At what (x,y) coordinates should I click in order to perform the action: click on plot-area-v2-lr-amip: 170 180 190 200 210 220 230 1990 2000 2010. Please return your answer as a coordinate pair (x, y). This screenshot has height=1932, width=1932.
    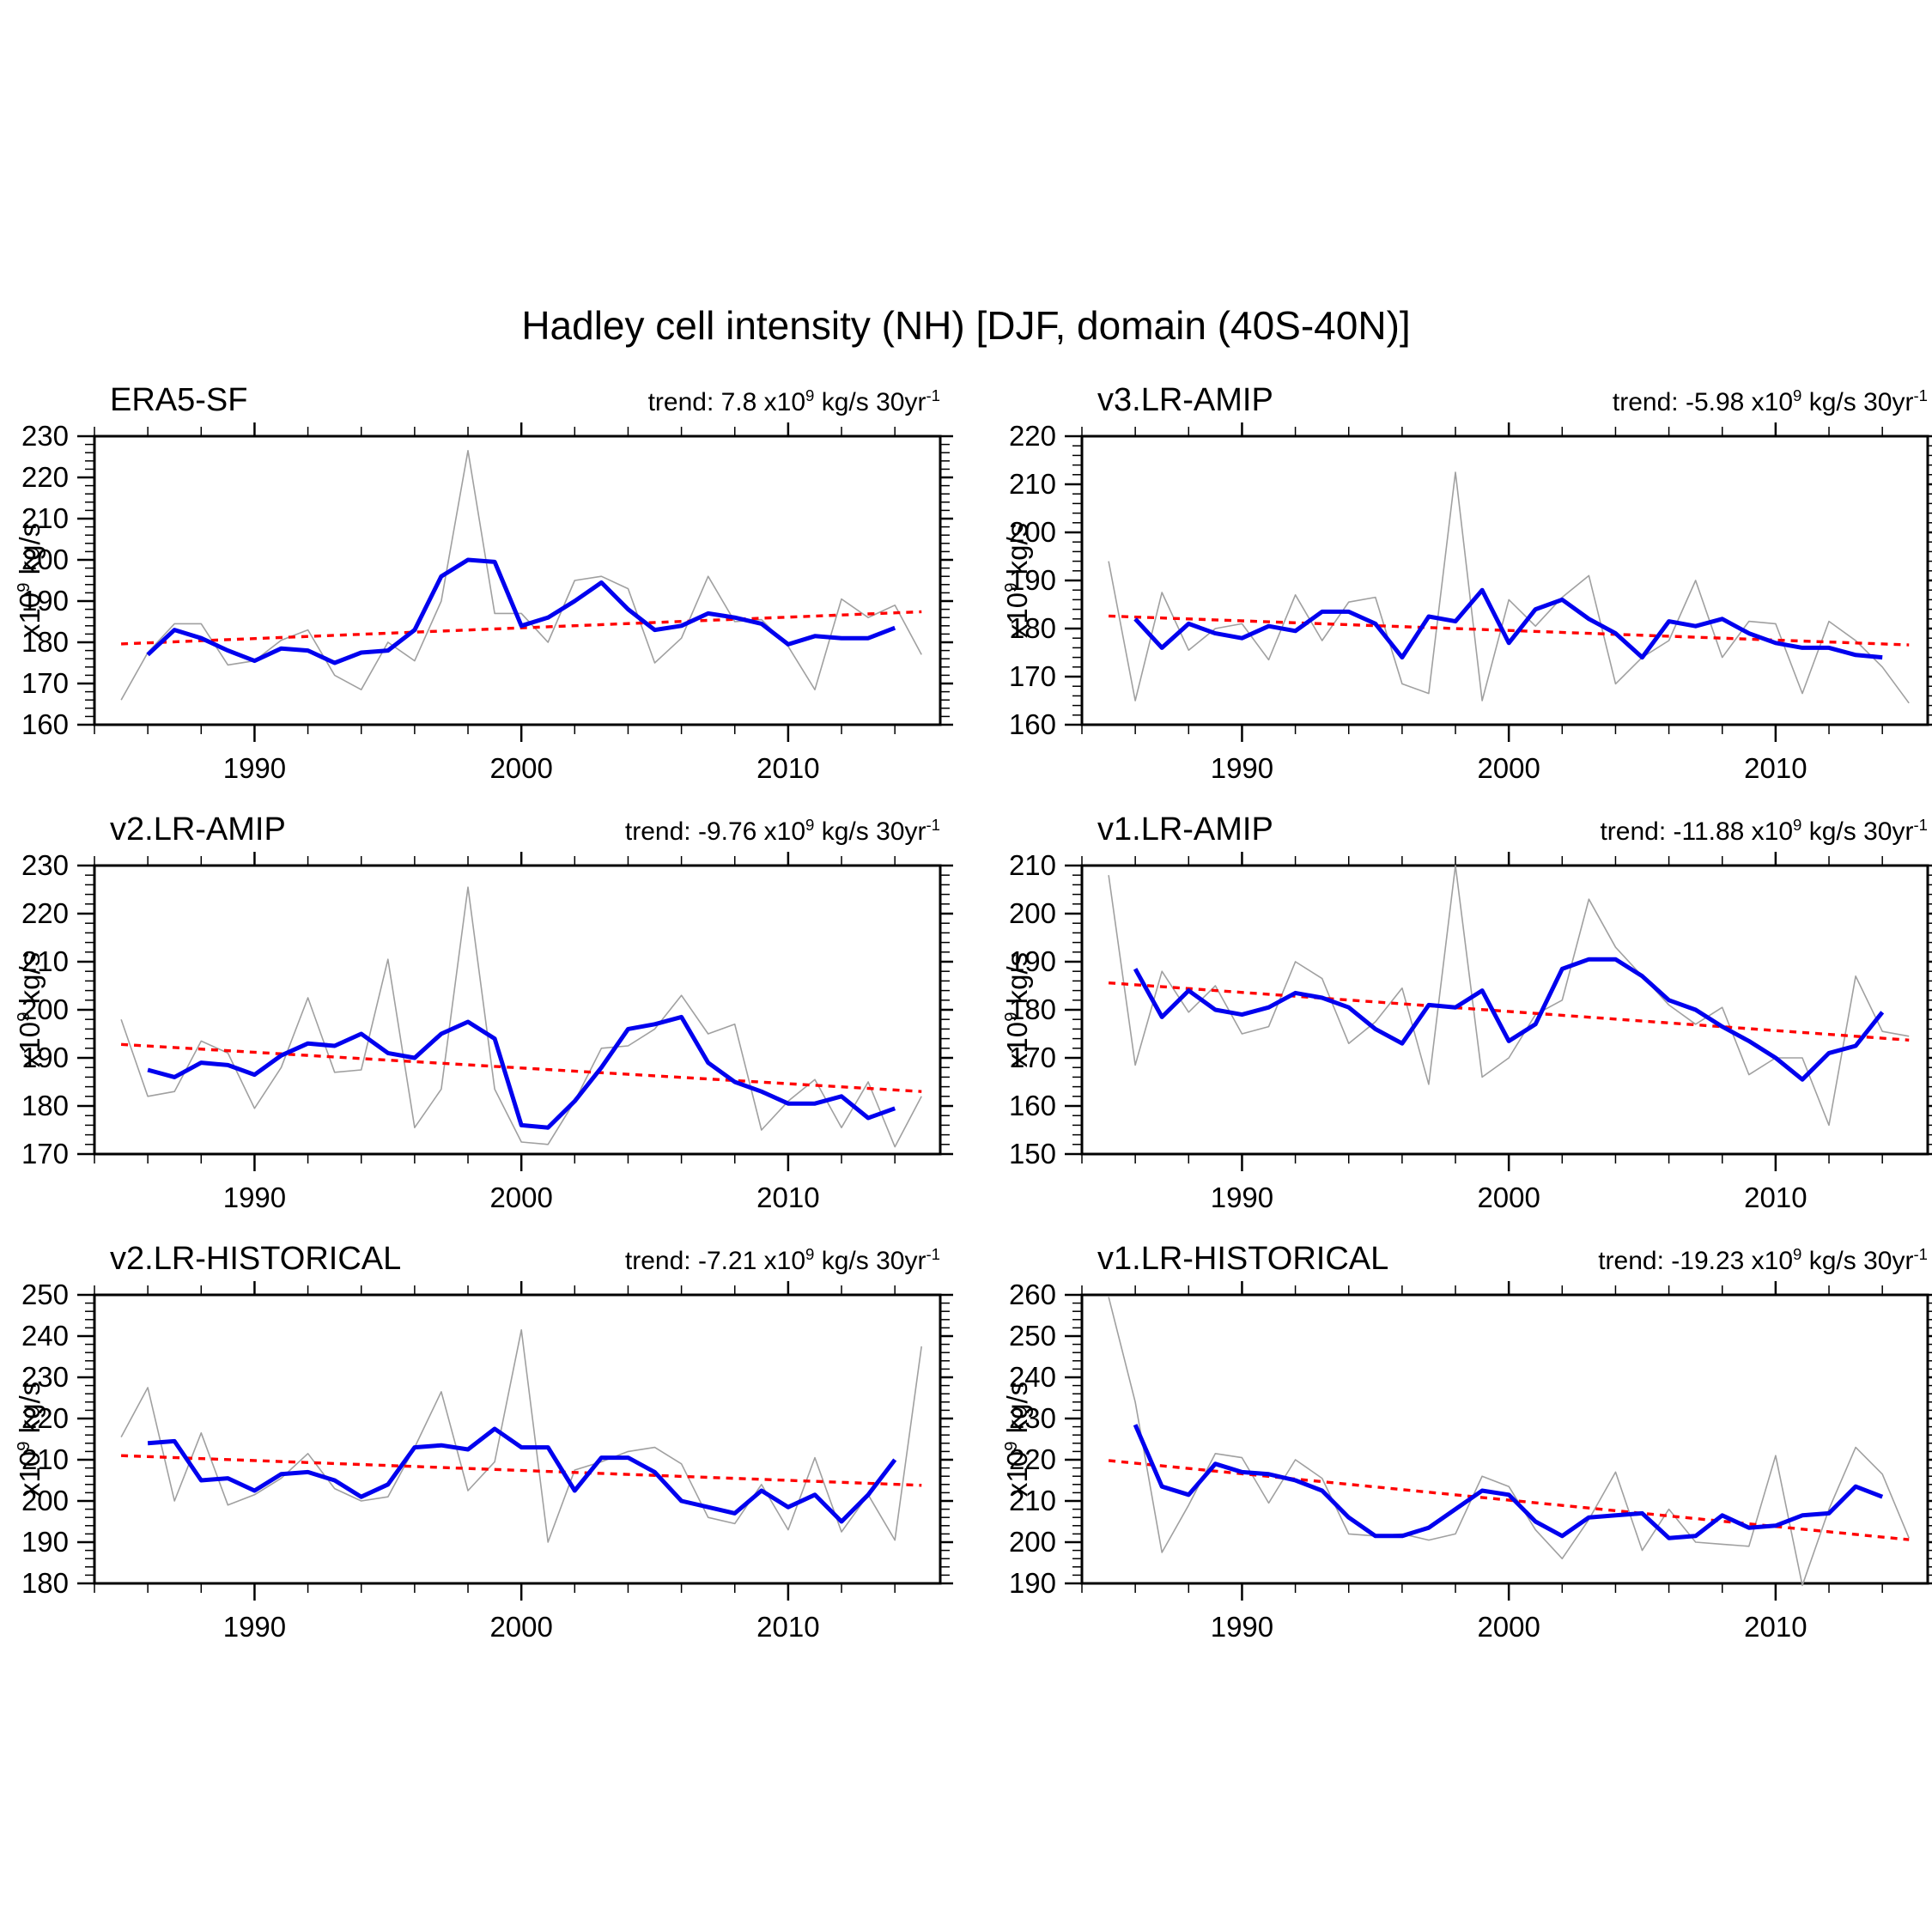
    Looking at the image, I should click on (487, 1032).